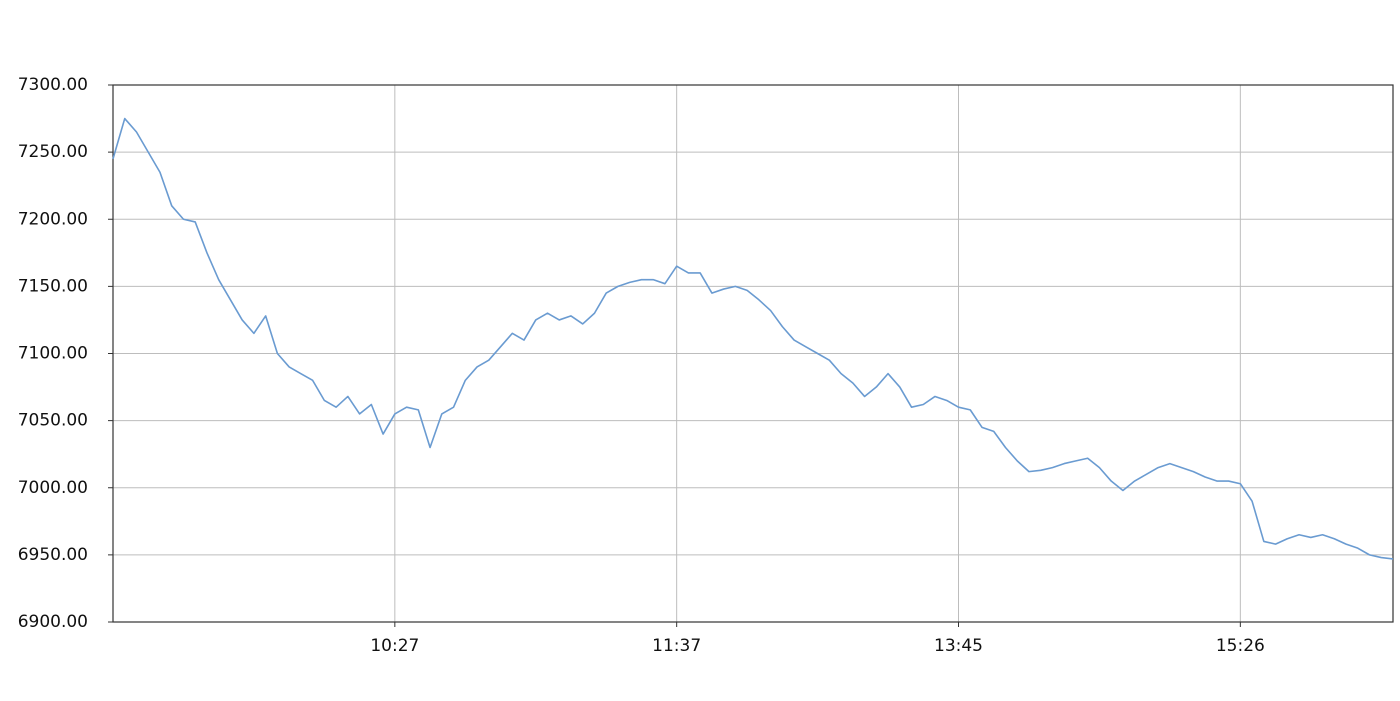 This screenshot has height=701, width=1400. I want to click on x-tick-label: 15:26, so click(1240, 646).